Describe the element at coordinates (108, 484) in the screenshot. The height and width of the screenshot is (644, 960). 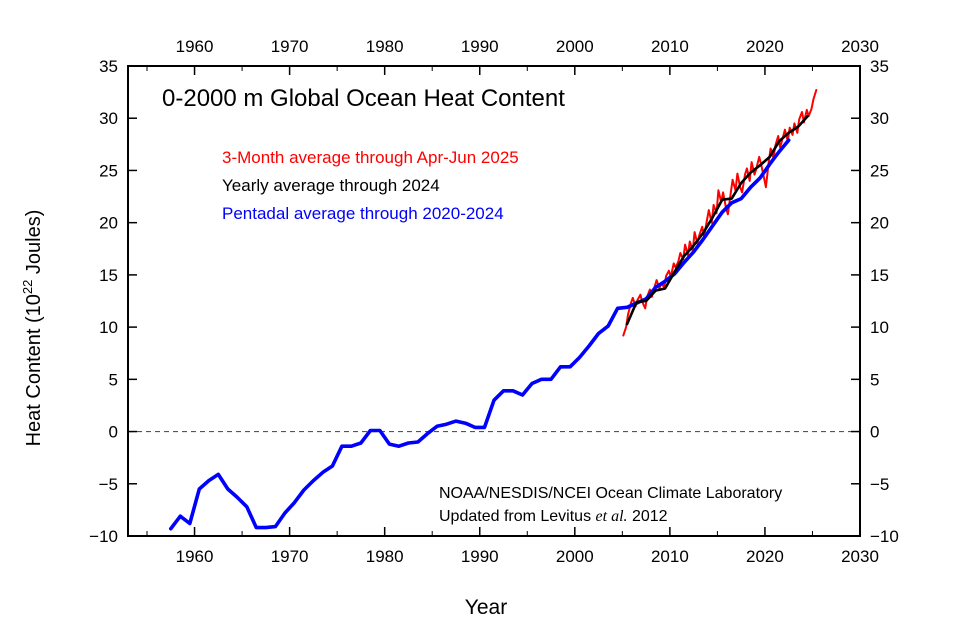
I see `y-tick-label-left: −5` at that location.